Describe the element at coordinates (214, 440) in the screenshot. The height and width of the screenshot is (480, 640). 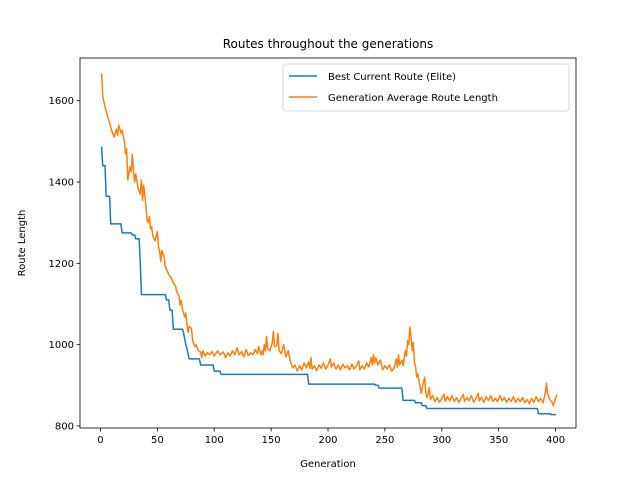
I see `x-tick-label: 100` at that location.